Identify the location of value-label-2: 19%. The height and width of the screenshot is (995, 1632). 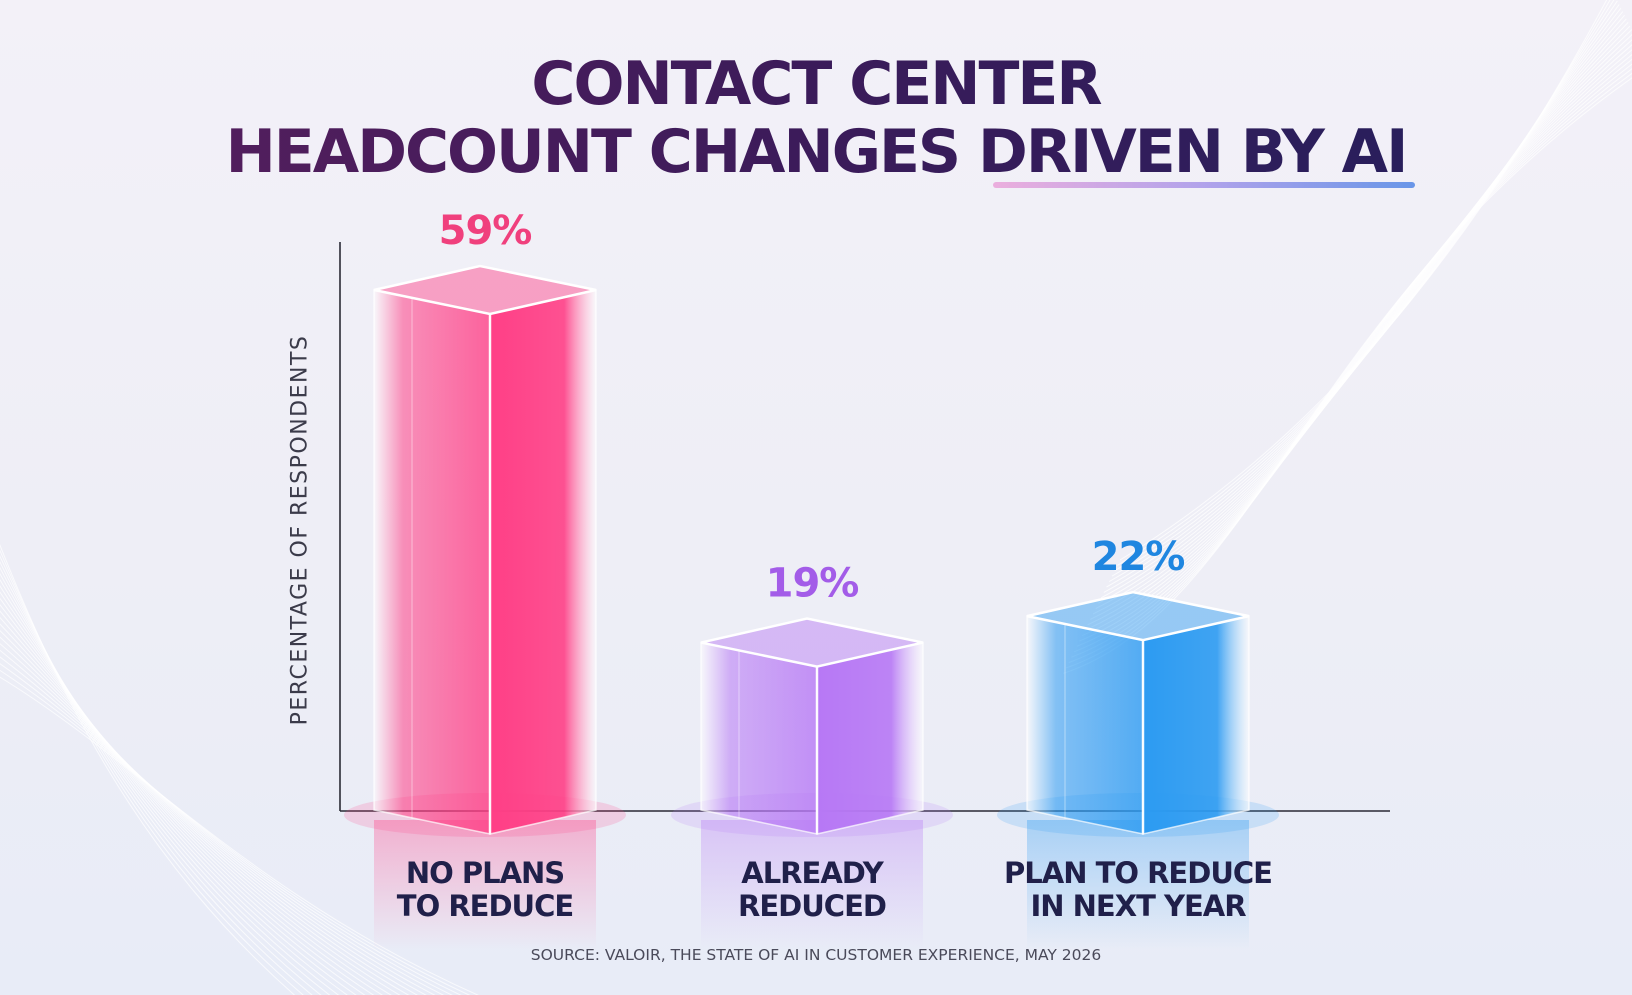
(812, 584).